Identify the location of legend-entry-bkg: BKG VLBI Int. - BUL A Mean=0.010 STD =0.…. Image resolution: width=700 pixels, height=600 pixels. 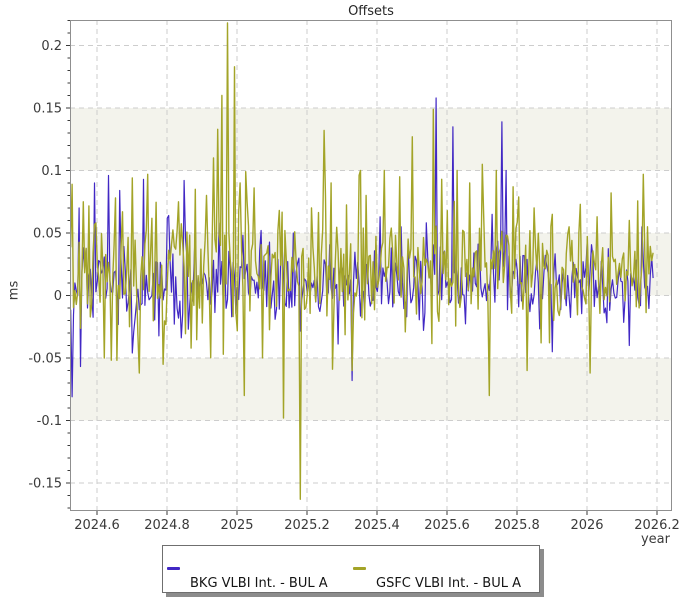
(256, 569).